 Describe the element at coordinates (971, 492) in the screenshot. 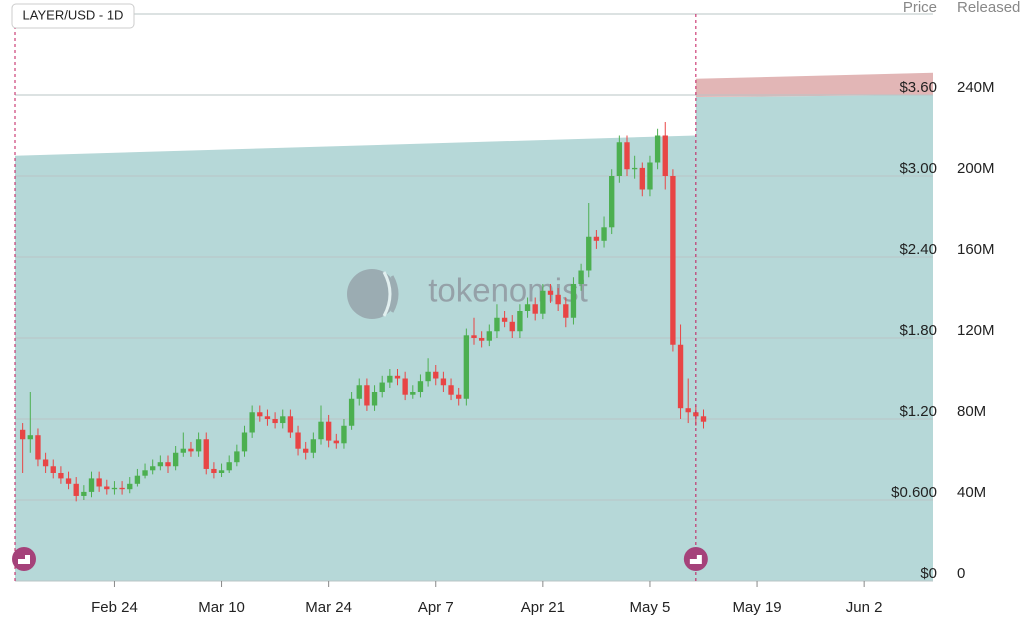

I see `y2-tick-label: 40M` at that location.